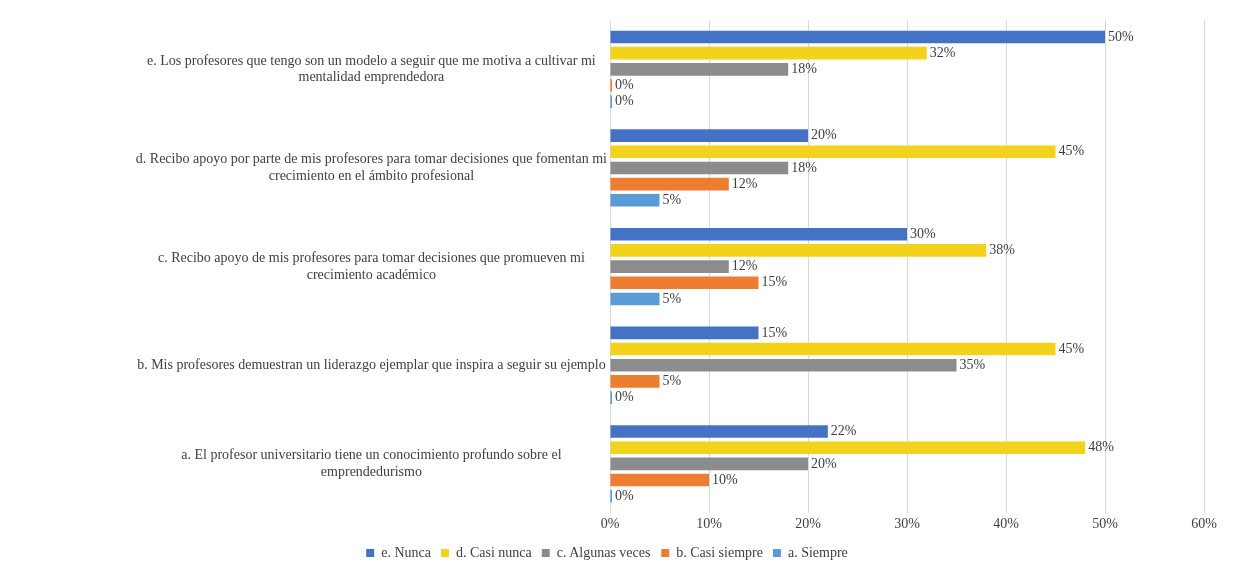 The height and width of the screenshot is (575, 1244). Describe the element at coordinates (719, 552) in the screenshot. I see `legend-label: b. Casi siempre` at that location.